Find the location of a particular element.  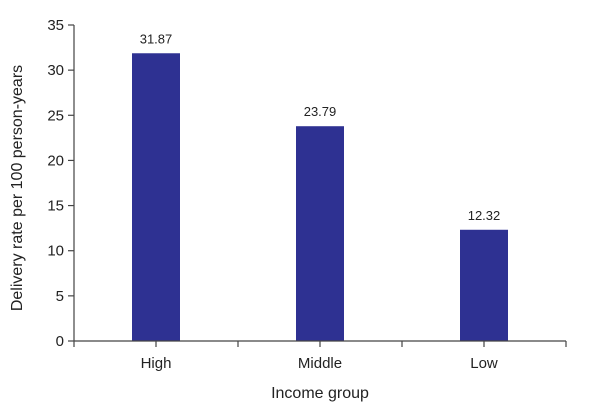

y-tick-label: 15 is located at coordinates (55, 206).